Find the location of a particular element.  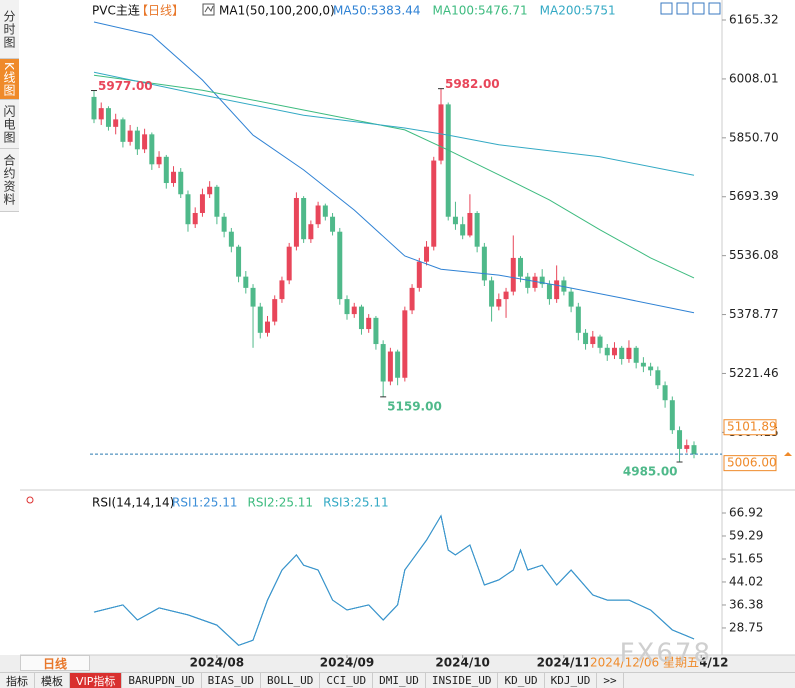

watermark: FX678 is located at coordinates (666, 654).